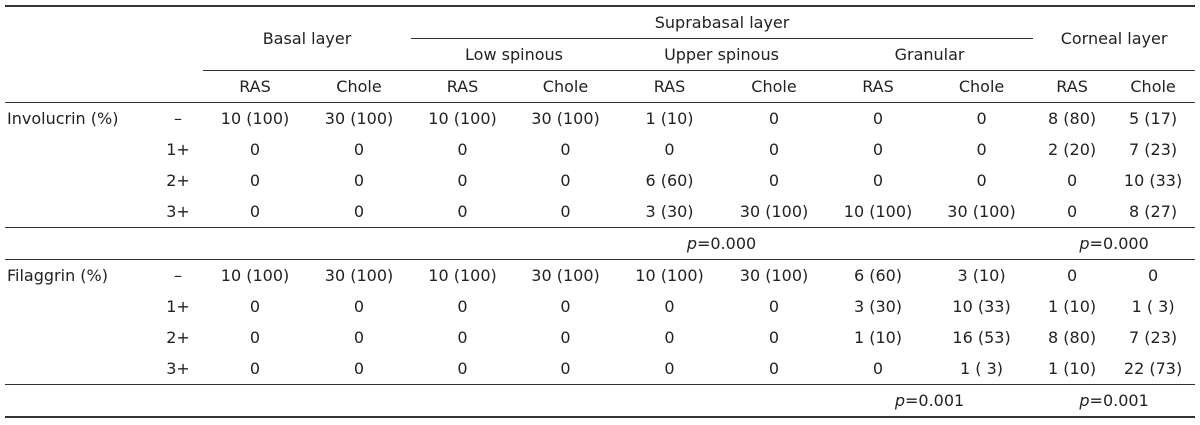 This screenshot has width=1200, height=425. What do you see at coordinates (981, 337) in the screenshot?
I see `value-cell: 16 (53)` at bounding box center [981, 337].